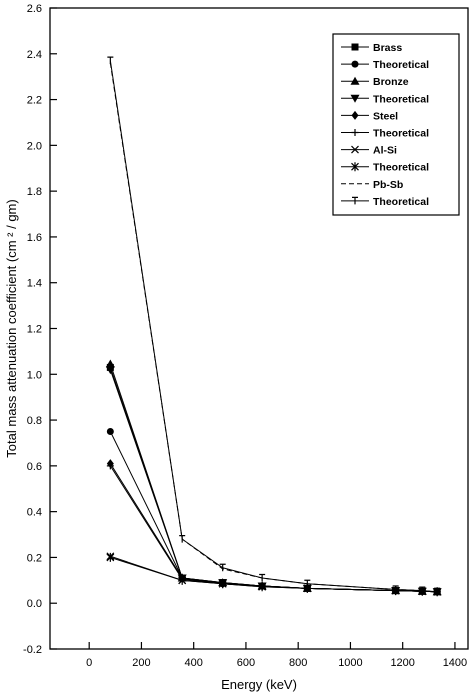 The height and width of the screenshot is (697, 474). What do you see at coordinates (34, 9) in the screenshot?
I see `y-tick-label: 2.6` at bounding box center [34, 9].